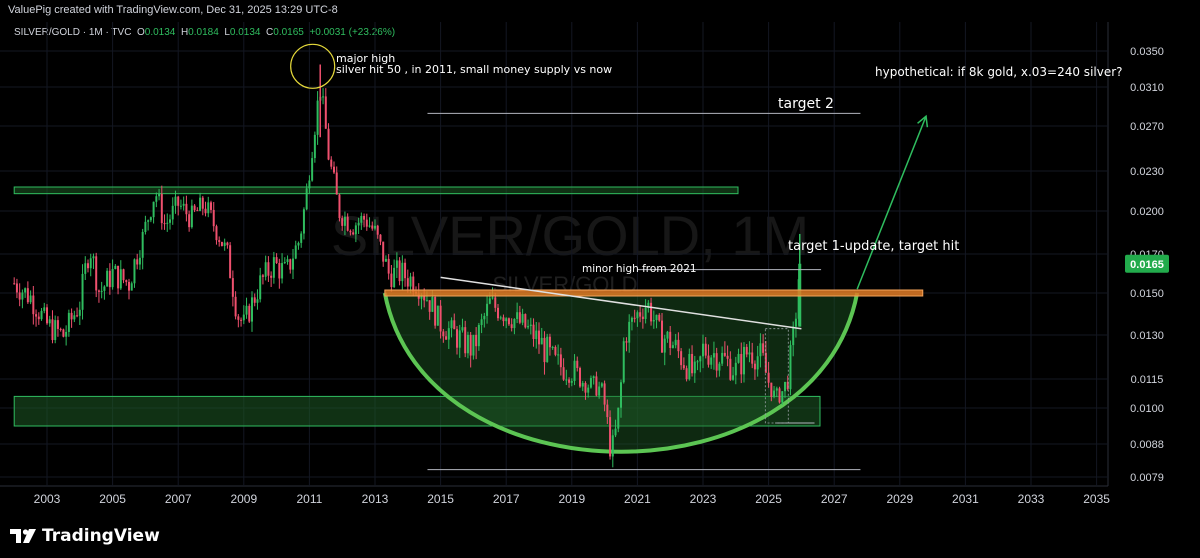  Describe the element at coordinates (85, 536) in the screenshot. I see `tradingview-logo: TradingView` at that location.